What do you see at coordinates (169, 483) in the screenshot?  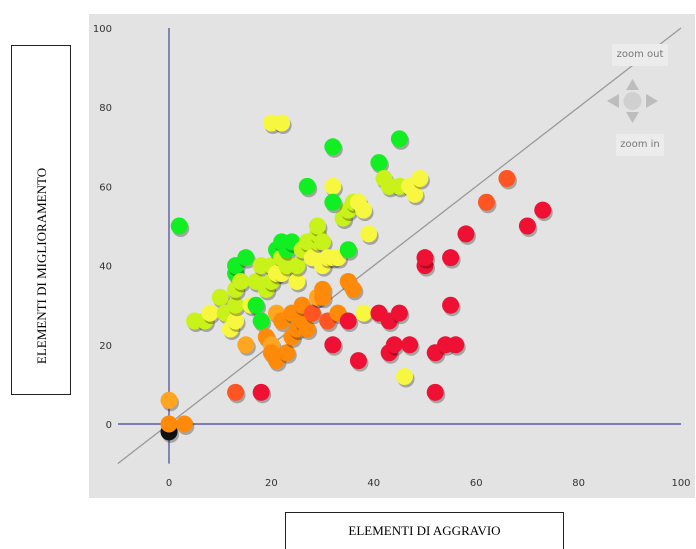 I see `x-tick-label: 0` at bounding box center [169, 483].